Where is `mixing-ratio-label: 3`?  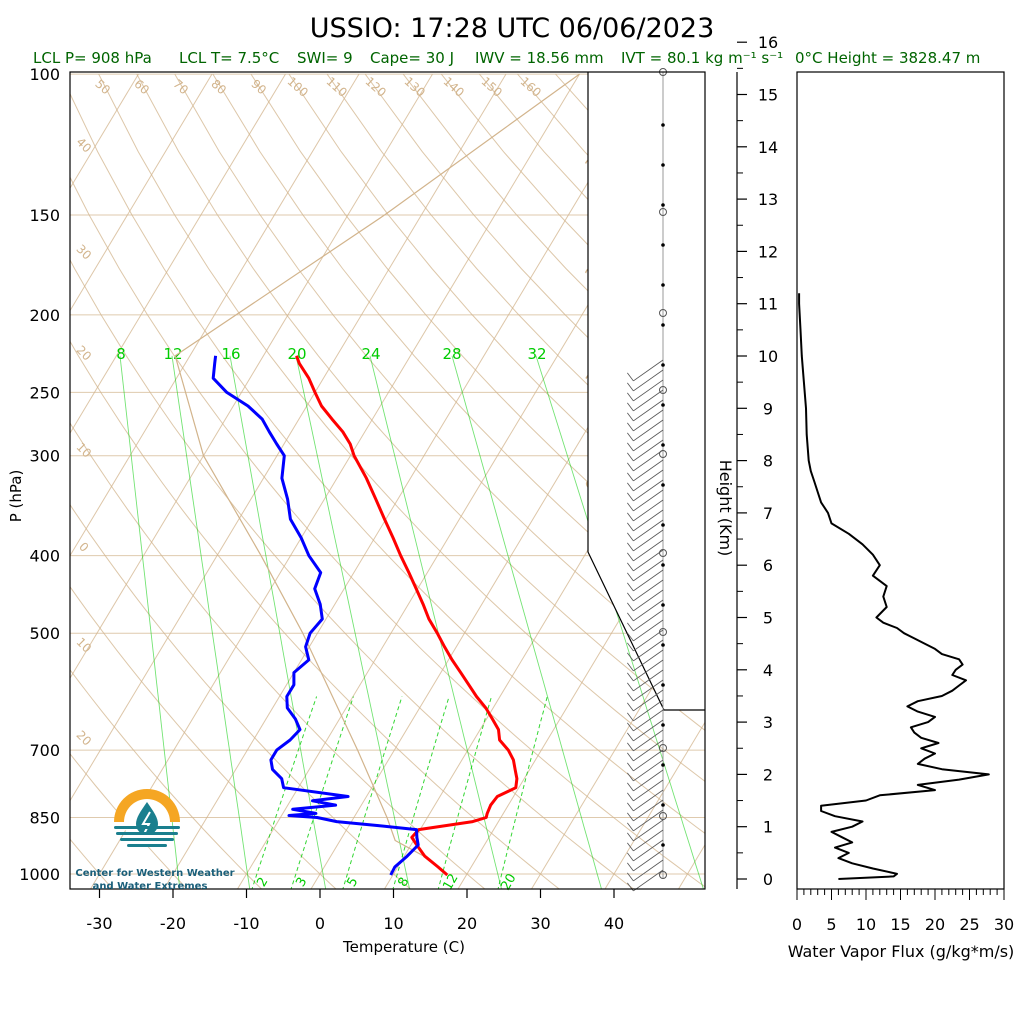
mixing-ratio-label: 3 is located at coordinates (301, 882).